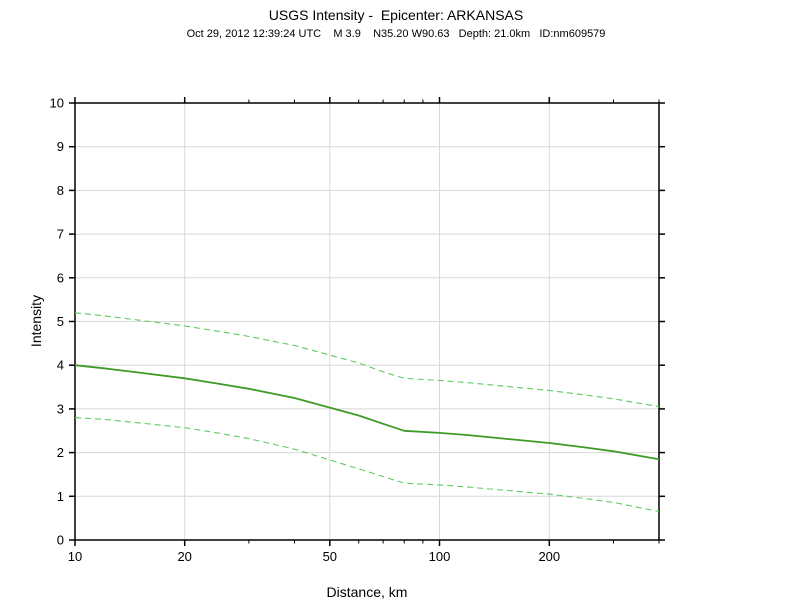 The height and width of the screenshot is (612, 792). Describe the element at coordinates (60, 540) in the screenshot. I see `y-tick-label: 0` at that location.